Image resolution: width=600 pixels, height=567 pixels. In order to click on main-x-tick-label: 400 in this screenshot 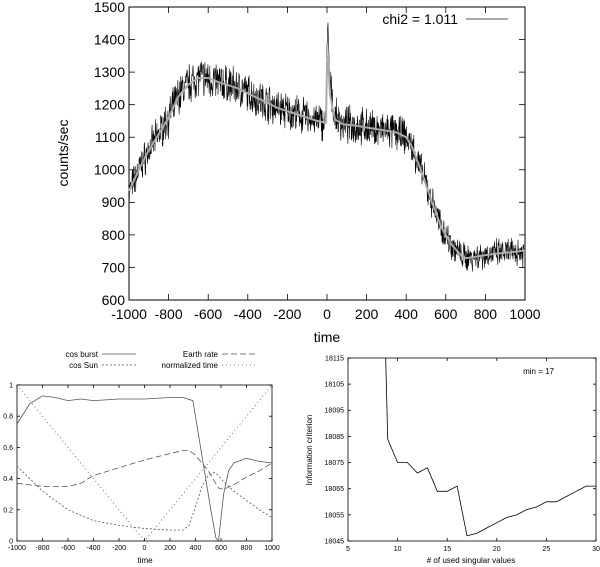, I will do `click(407, 314)`.